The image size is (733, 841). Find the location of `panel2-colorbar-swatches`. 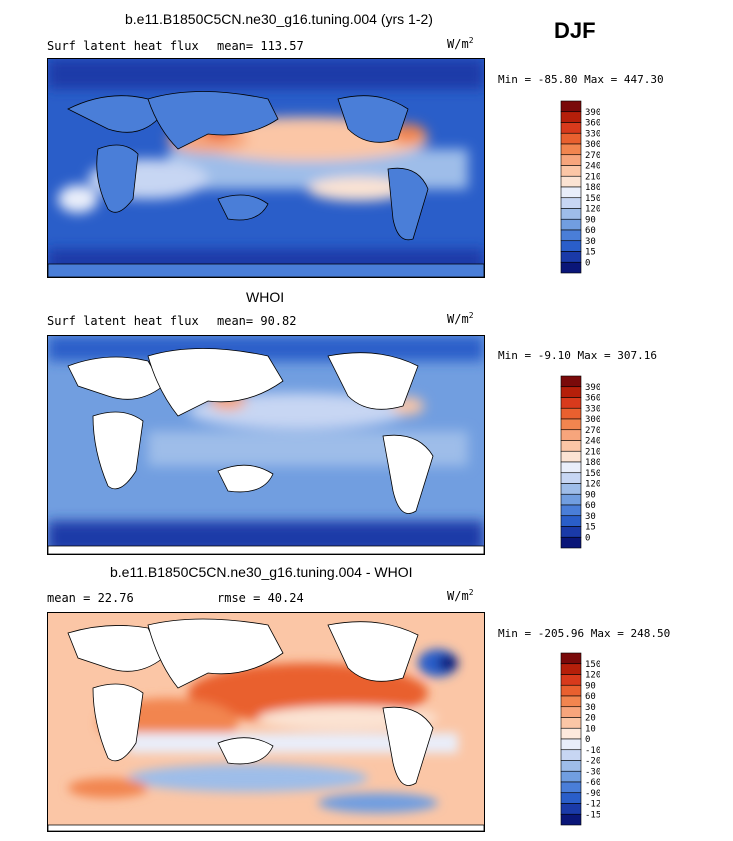

panel2-colorbar-swatches is located at coordinates (571, 462).